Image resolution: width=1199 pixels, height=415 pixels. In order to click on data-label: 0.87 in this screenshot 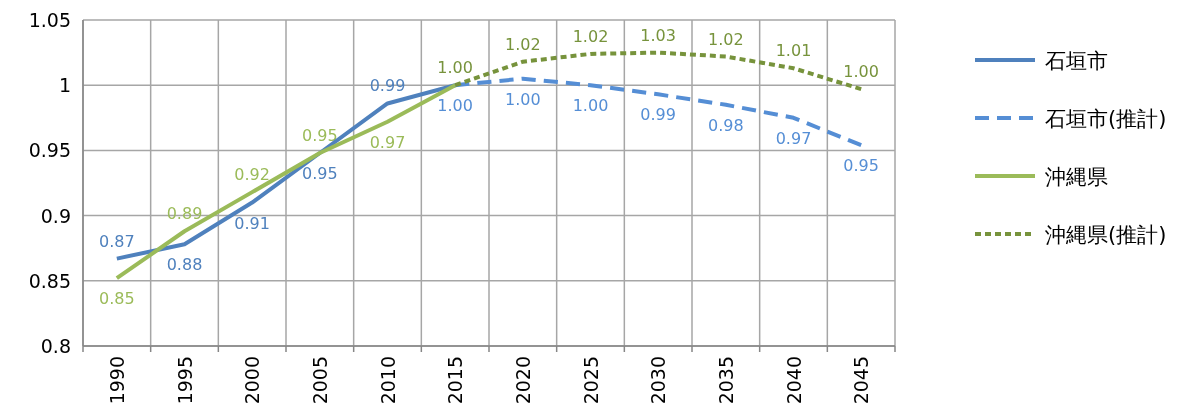, I will do `click(117, 241)`.